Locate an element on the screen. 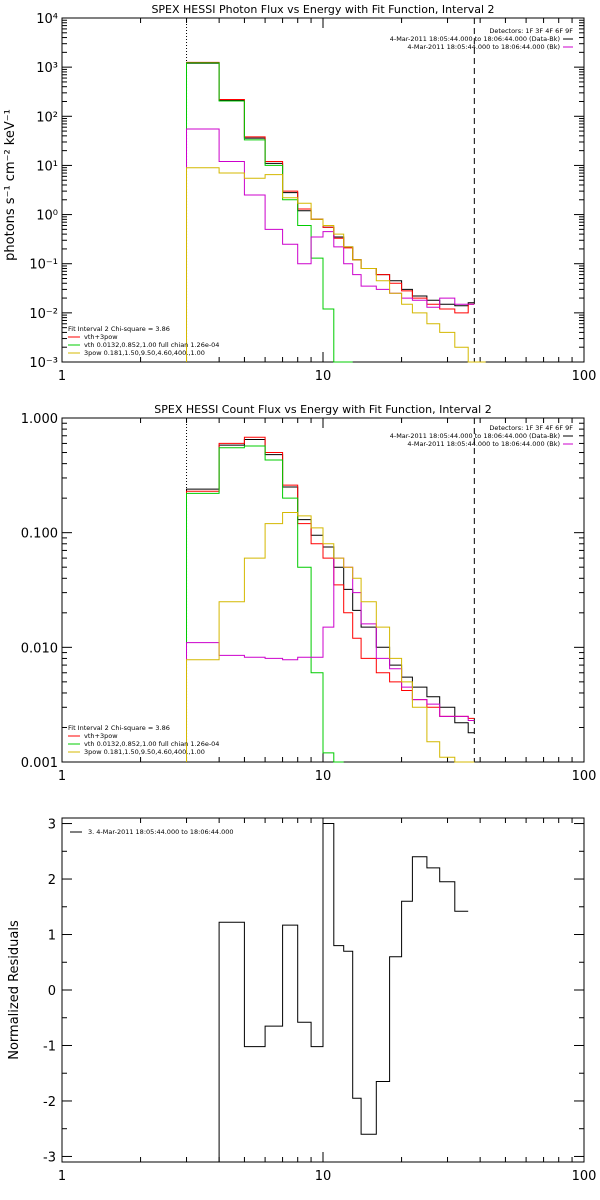 The width and height of the screenshot is (600, 1200). y-tick-label: 10¹ is located at coordinates (47, 166).